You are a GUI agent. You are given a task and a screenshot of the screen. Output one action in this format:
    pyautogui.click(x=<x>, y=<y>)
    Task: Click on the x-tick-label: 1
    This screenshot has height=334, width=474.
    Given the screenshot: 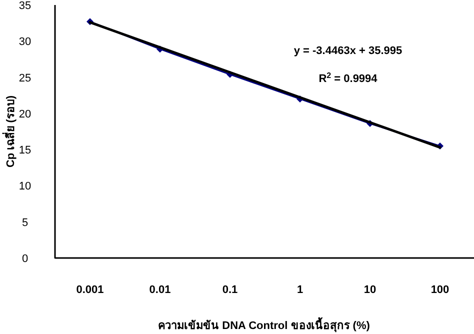 What is the action you would take?
    pyautogui.click(x=300, y=290)
    